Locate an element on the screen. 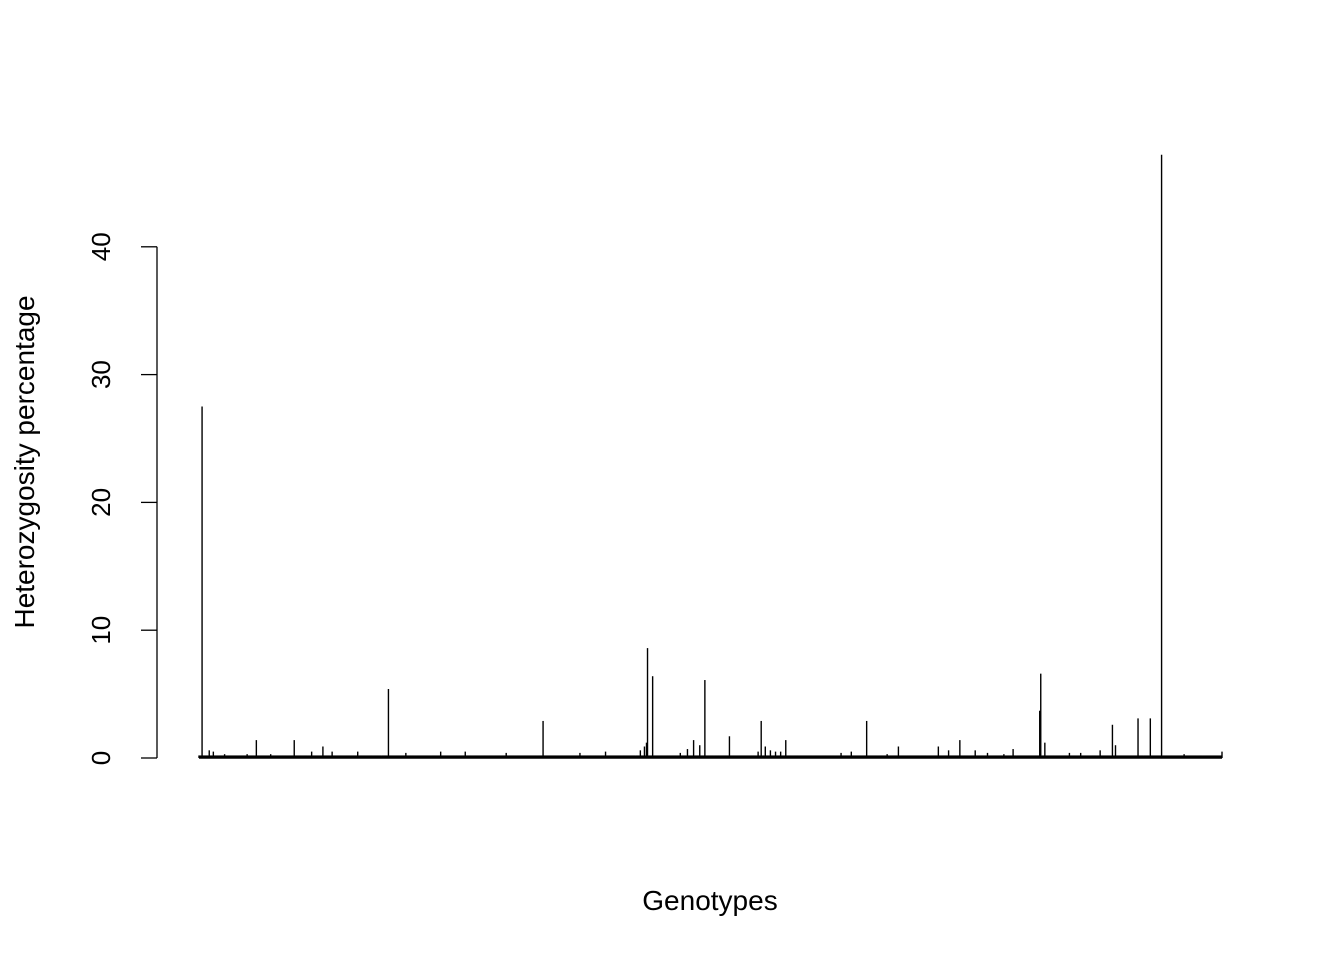 The width and height of the screenshot is (1344, 960). y-tick-label: 0 is located at coordinates (101, 758).